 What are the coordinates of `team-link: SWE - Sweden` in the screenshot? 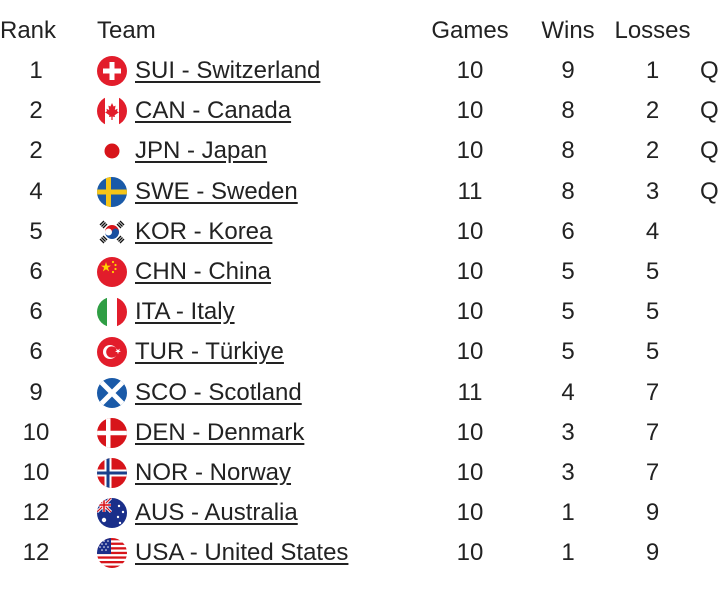 It's located at (216, 191).